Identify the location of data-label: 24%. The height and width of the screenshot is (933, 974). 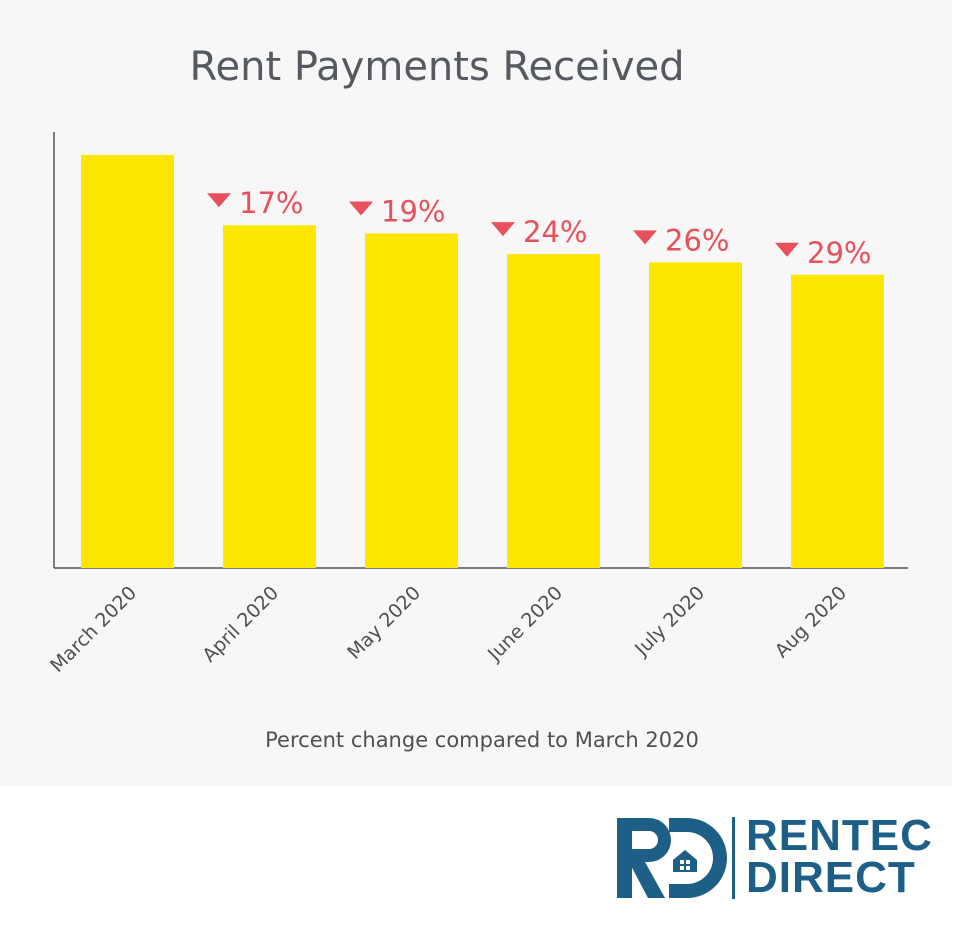
(555, 232).